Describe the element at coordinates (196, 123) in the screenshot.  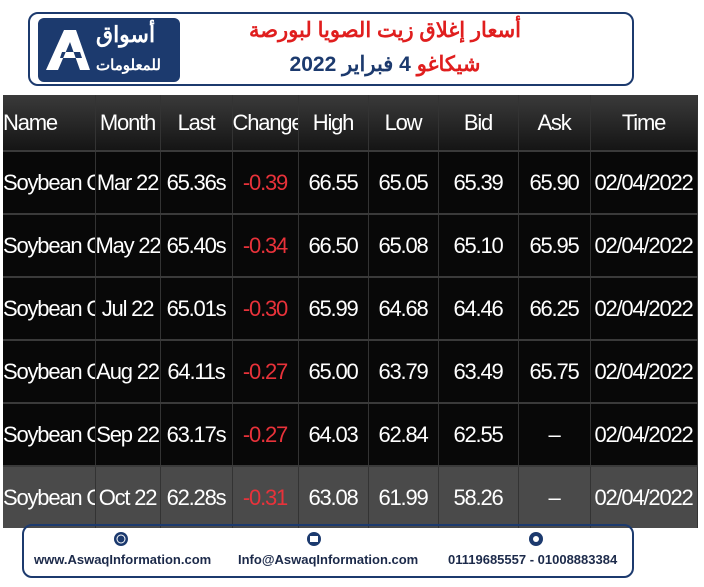
I see `column-header: Last` at that location.